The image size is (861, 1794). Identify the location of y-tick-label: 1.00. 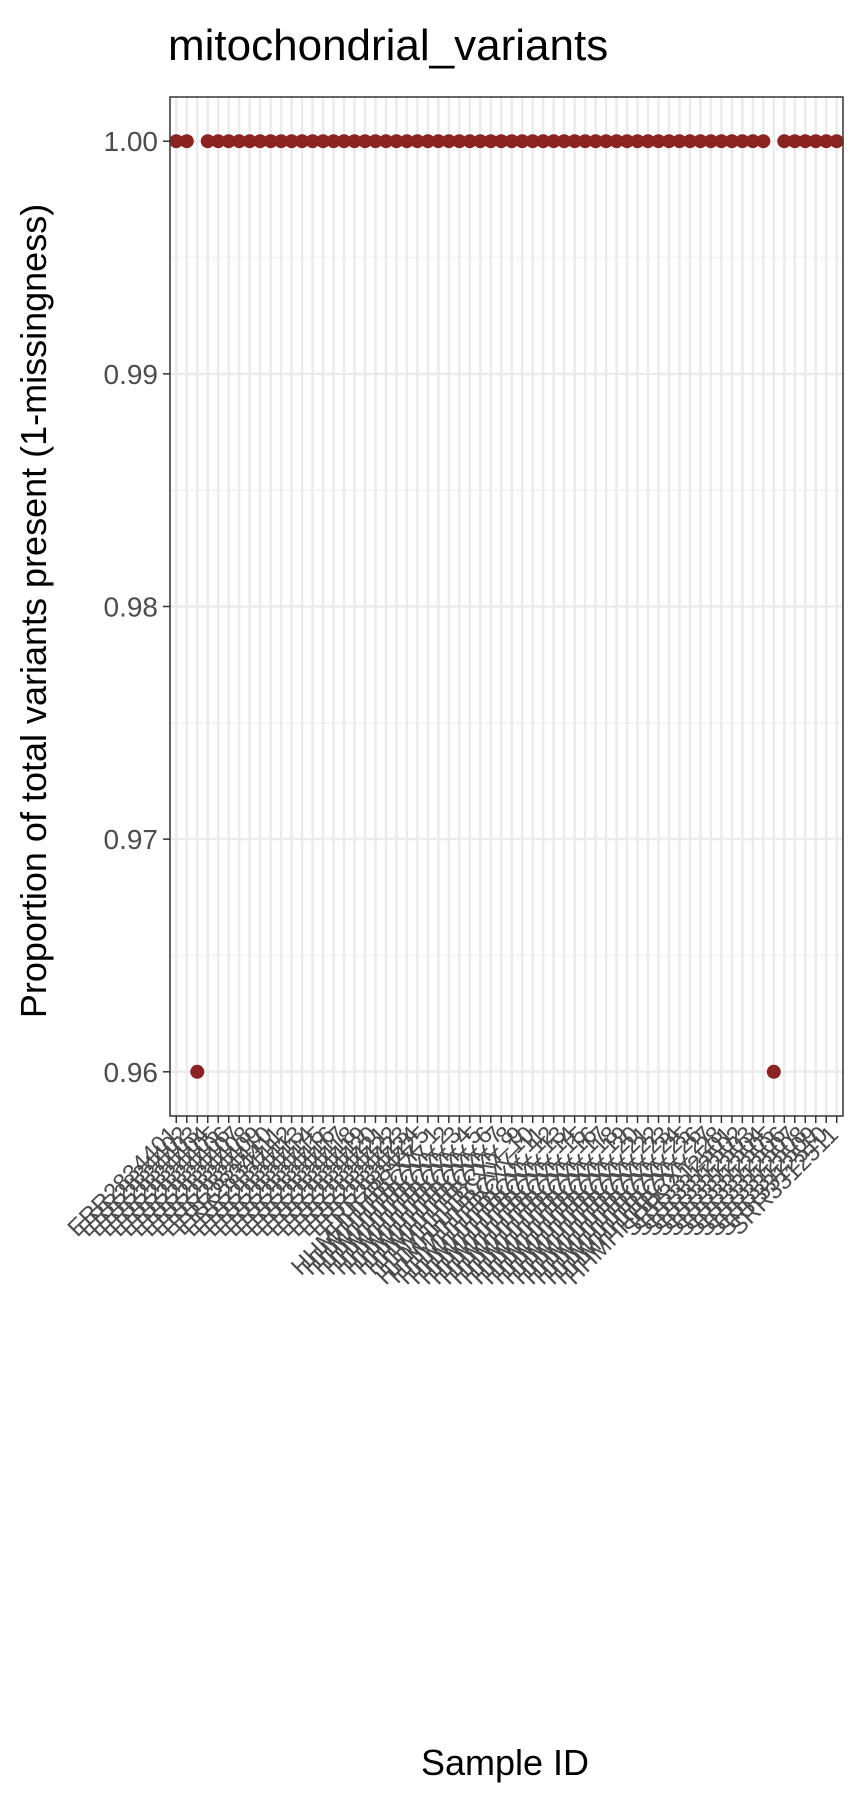
(131, 141).